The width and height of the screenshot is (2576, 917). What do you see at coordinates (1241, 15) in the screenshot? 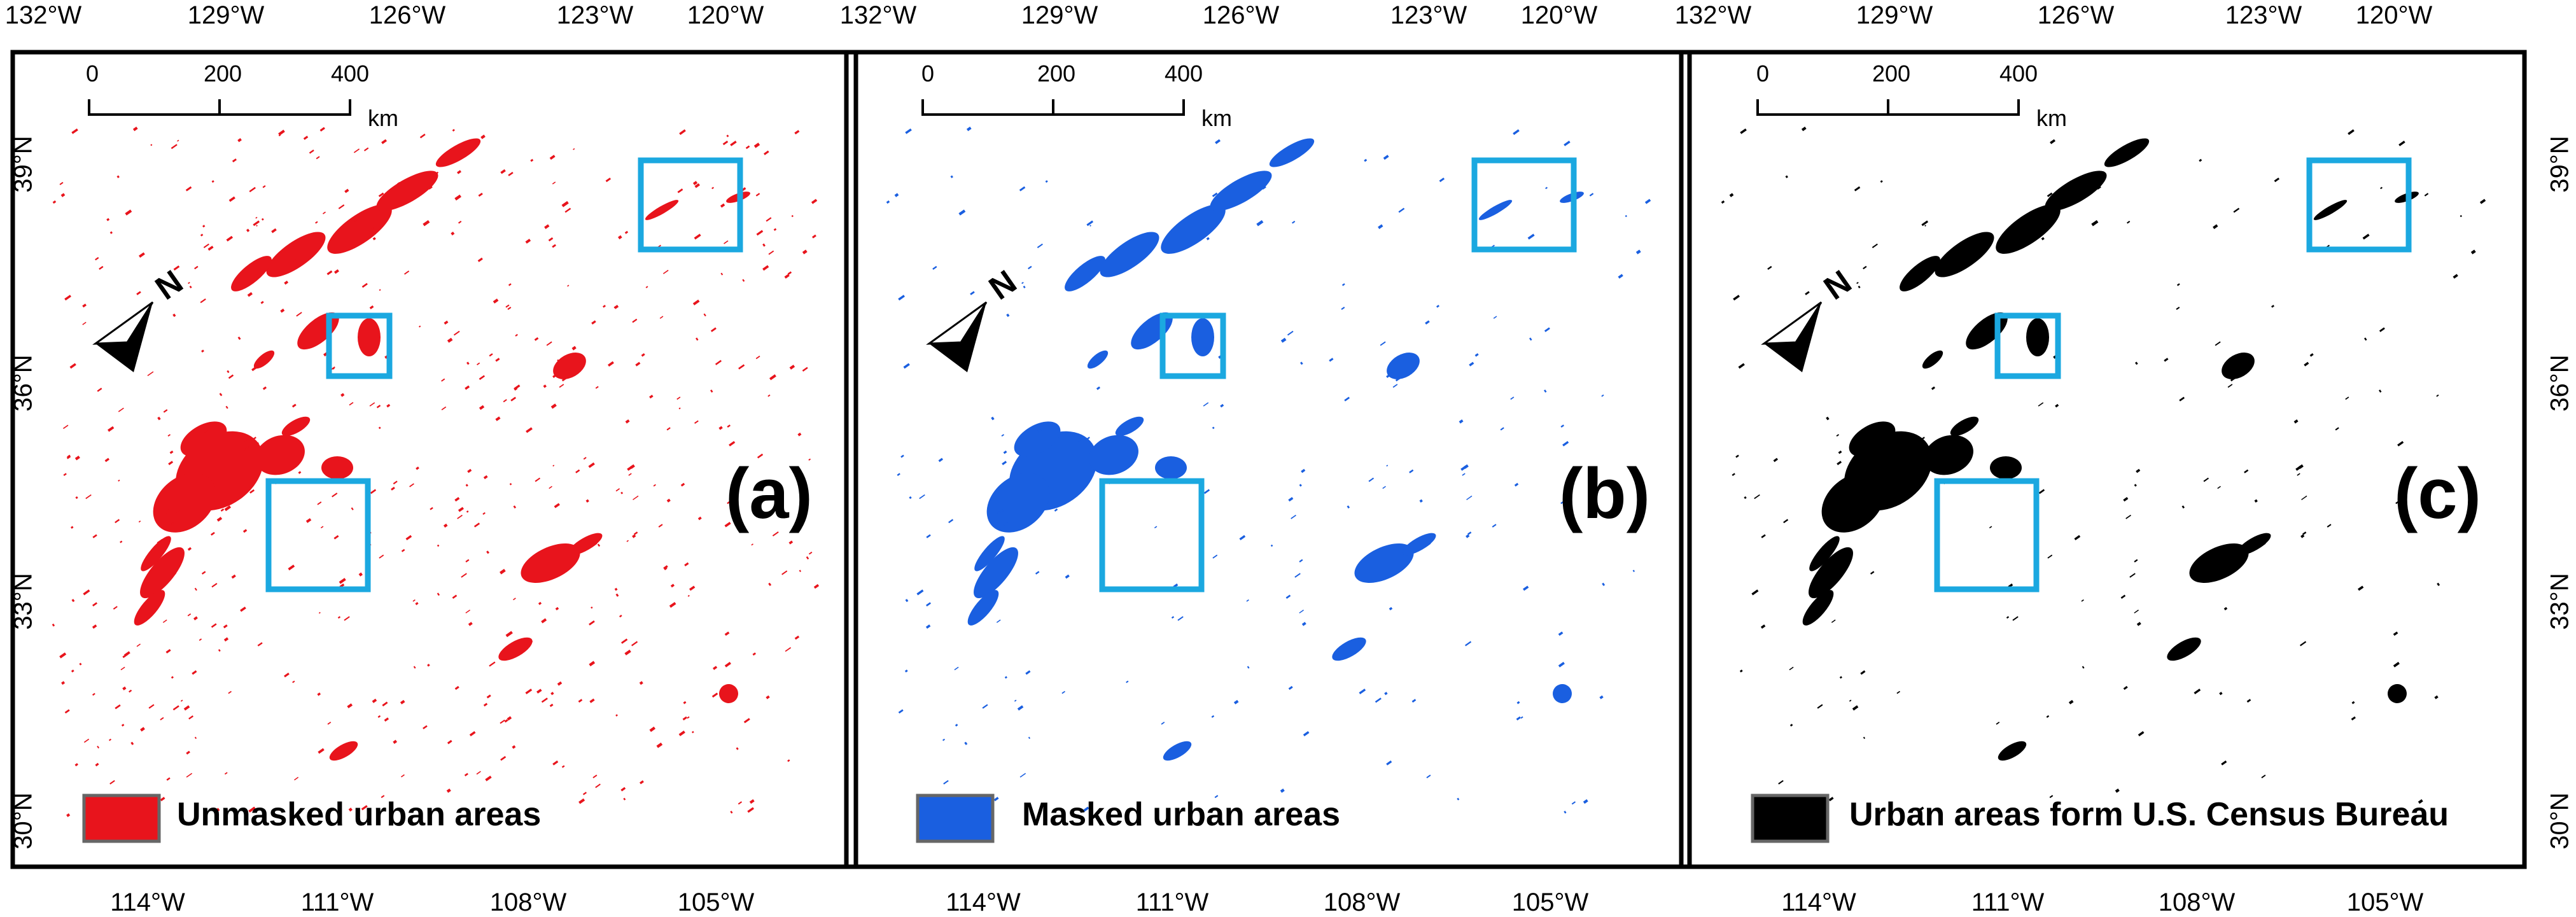
I see `top-tick: 126°W` at bounding box center [1241, 15].